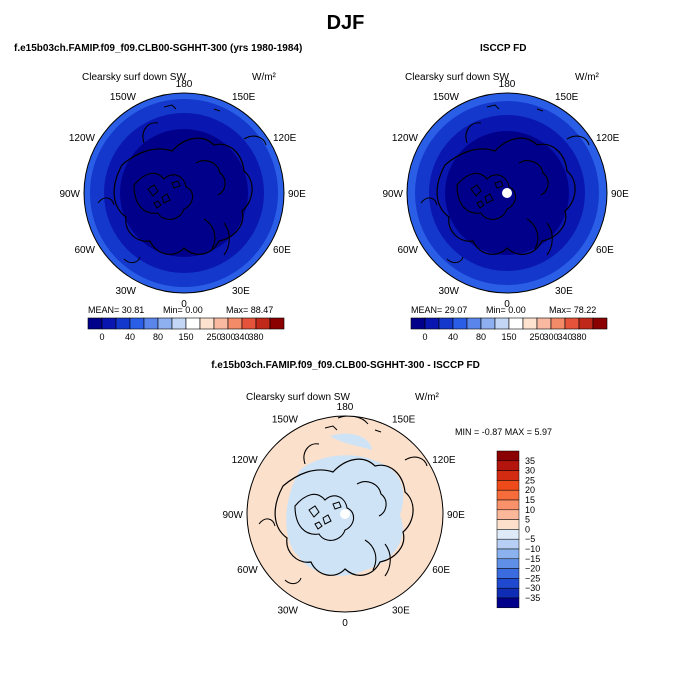 The height and width of the screenshot is (691, 691). Describe the element at coordinates (527, 529) in the screenshot. I see `vbar-tick-label: 0` at that location.